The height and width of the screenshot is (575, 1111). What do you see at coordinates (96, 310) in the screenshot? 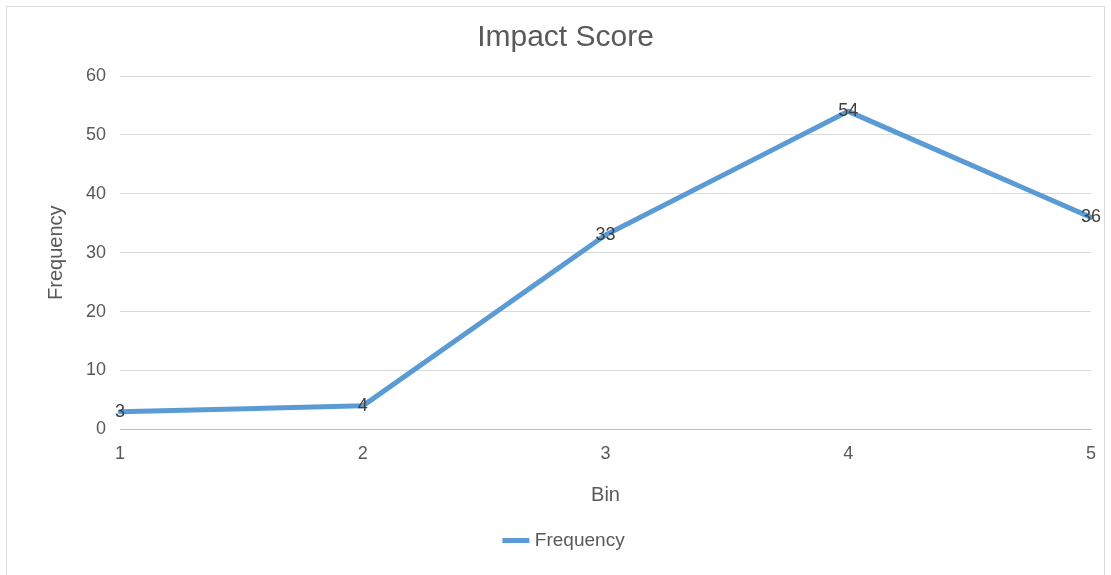
I see `y-tick-label: 20` at bounding box center [96, 310].